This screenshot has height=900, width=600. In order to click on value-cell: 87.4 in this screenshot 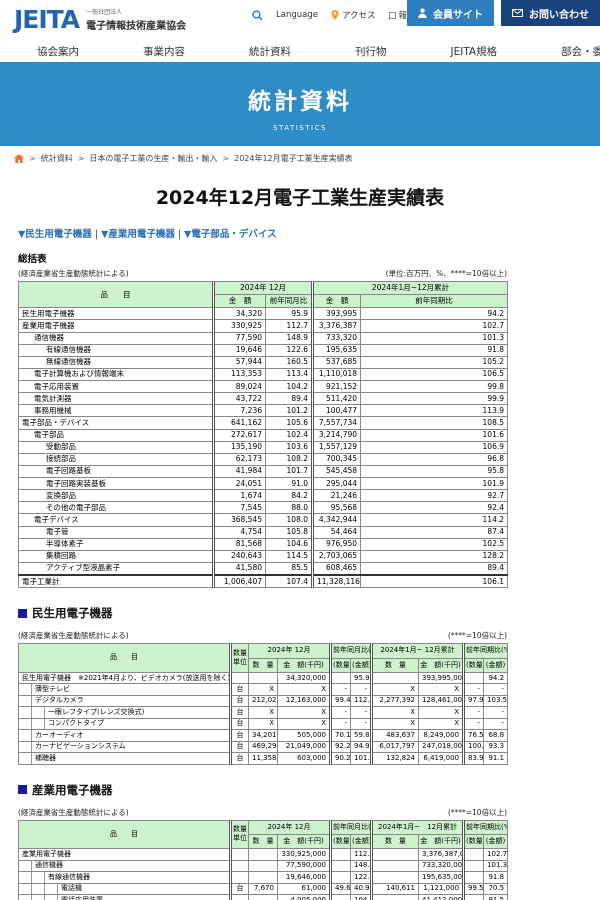, I will do `click(434, 532)`.